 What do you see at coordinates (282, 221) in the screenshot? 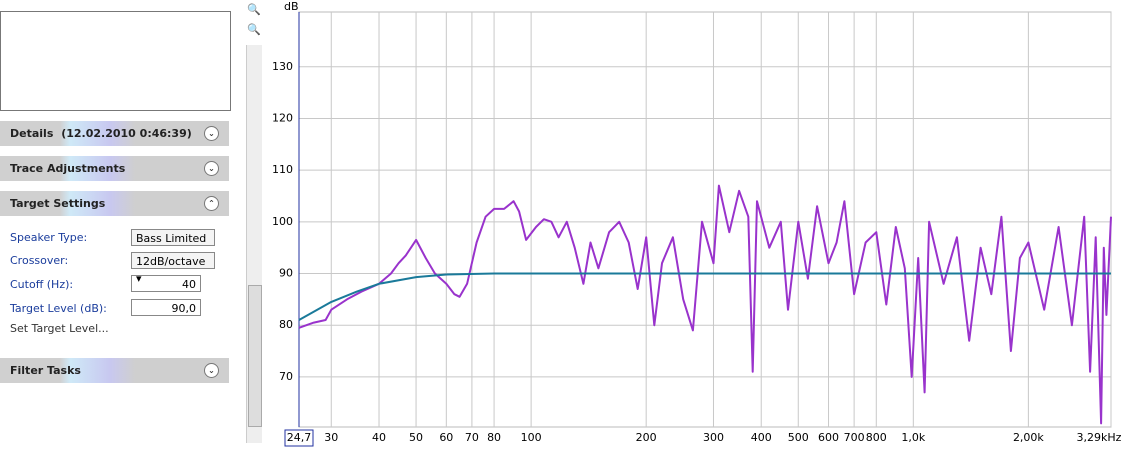
I see `y-tick-label: 100` at bounding box center [282, 221].